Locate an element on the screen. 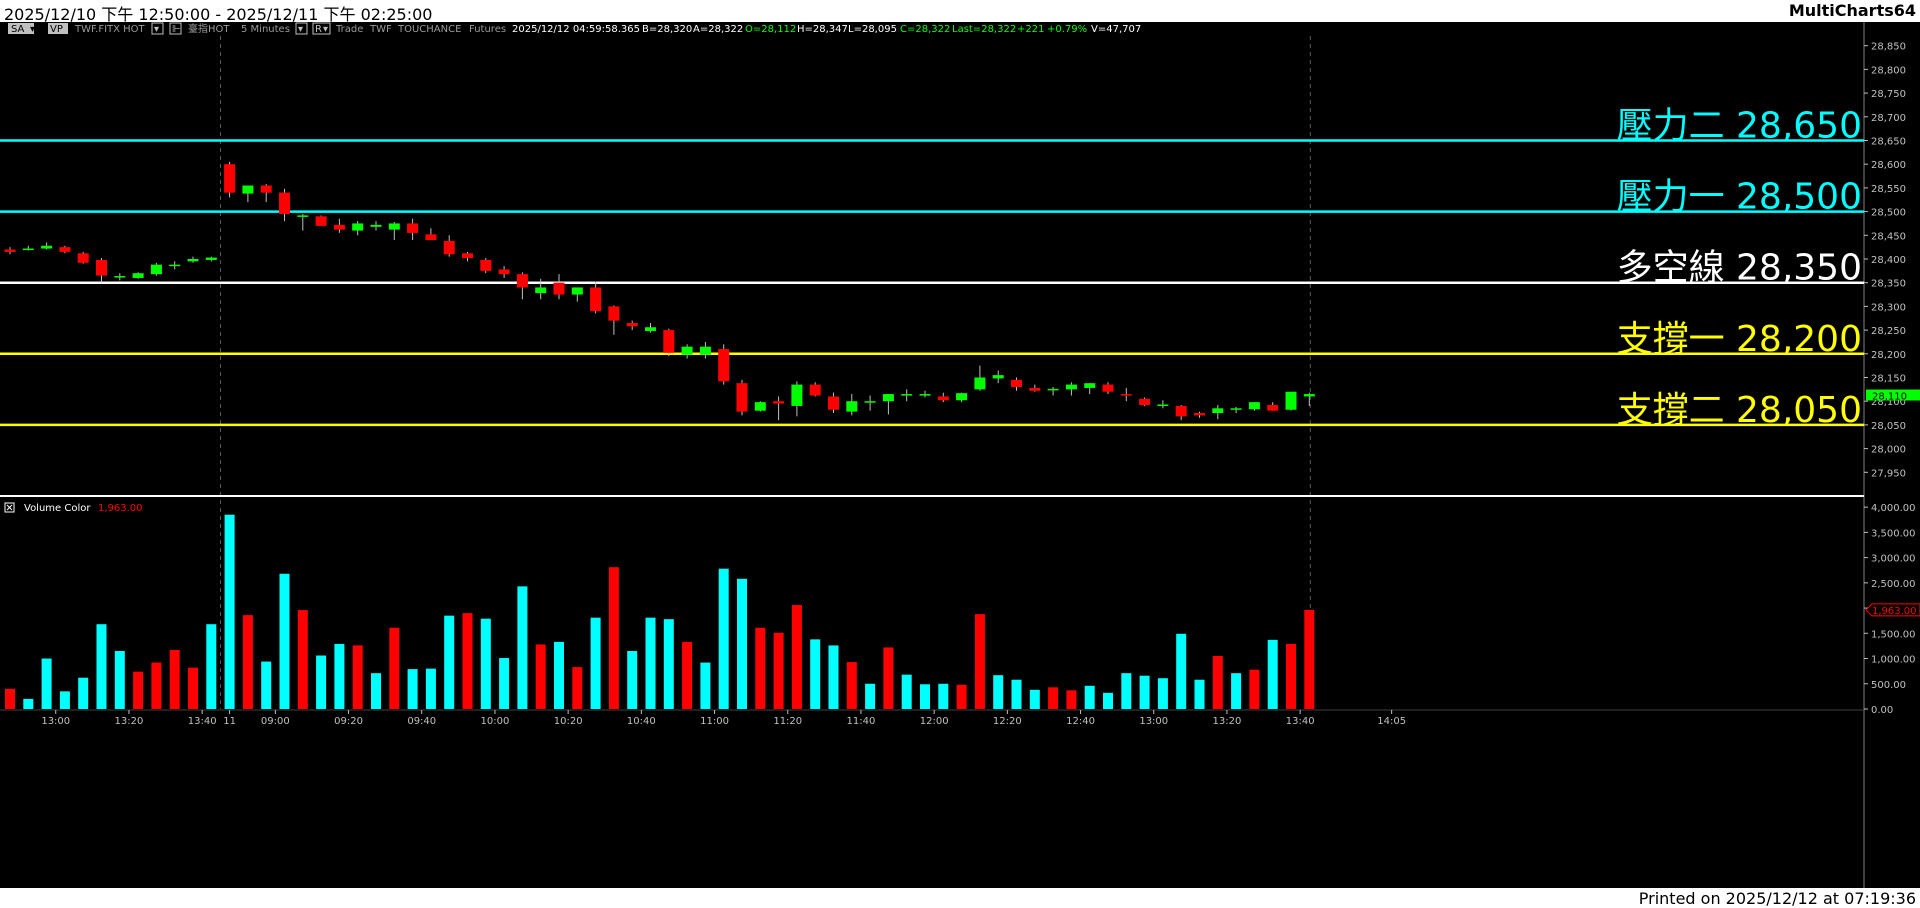 Image resolution: width=1920 pixels, height=908 pixels. r-button is located at coordinates (321, 28).